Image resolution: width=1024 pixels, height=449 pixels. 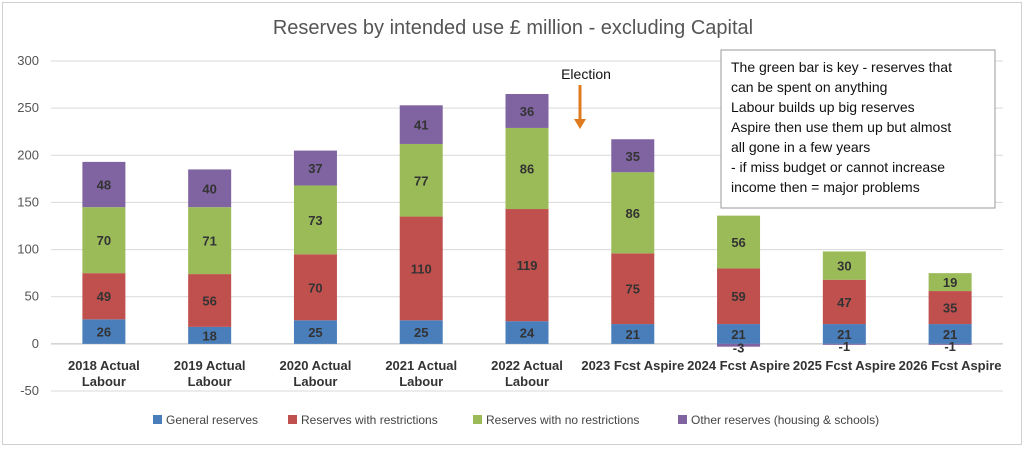 I want to click on data-label: 35, so click(x=950, y=308).